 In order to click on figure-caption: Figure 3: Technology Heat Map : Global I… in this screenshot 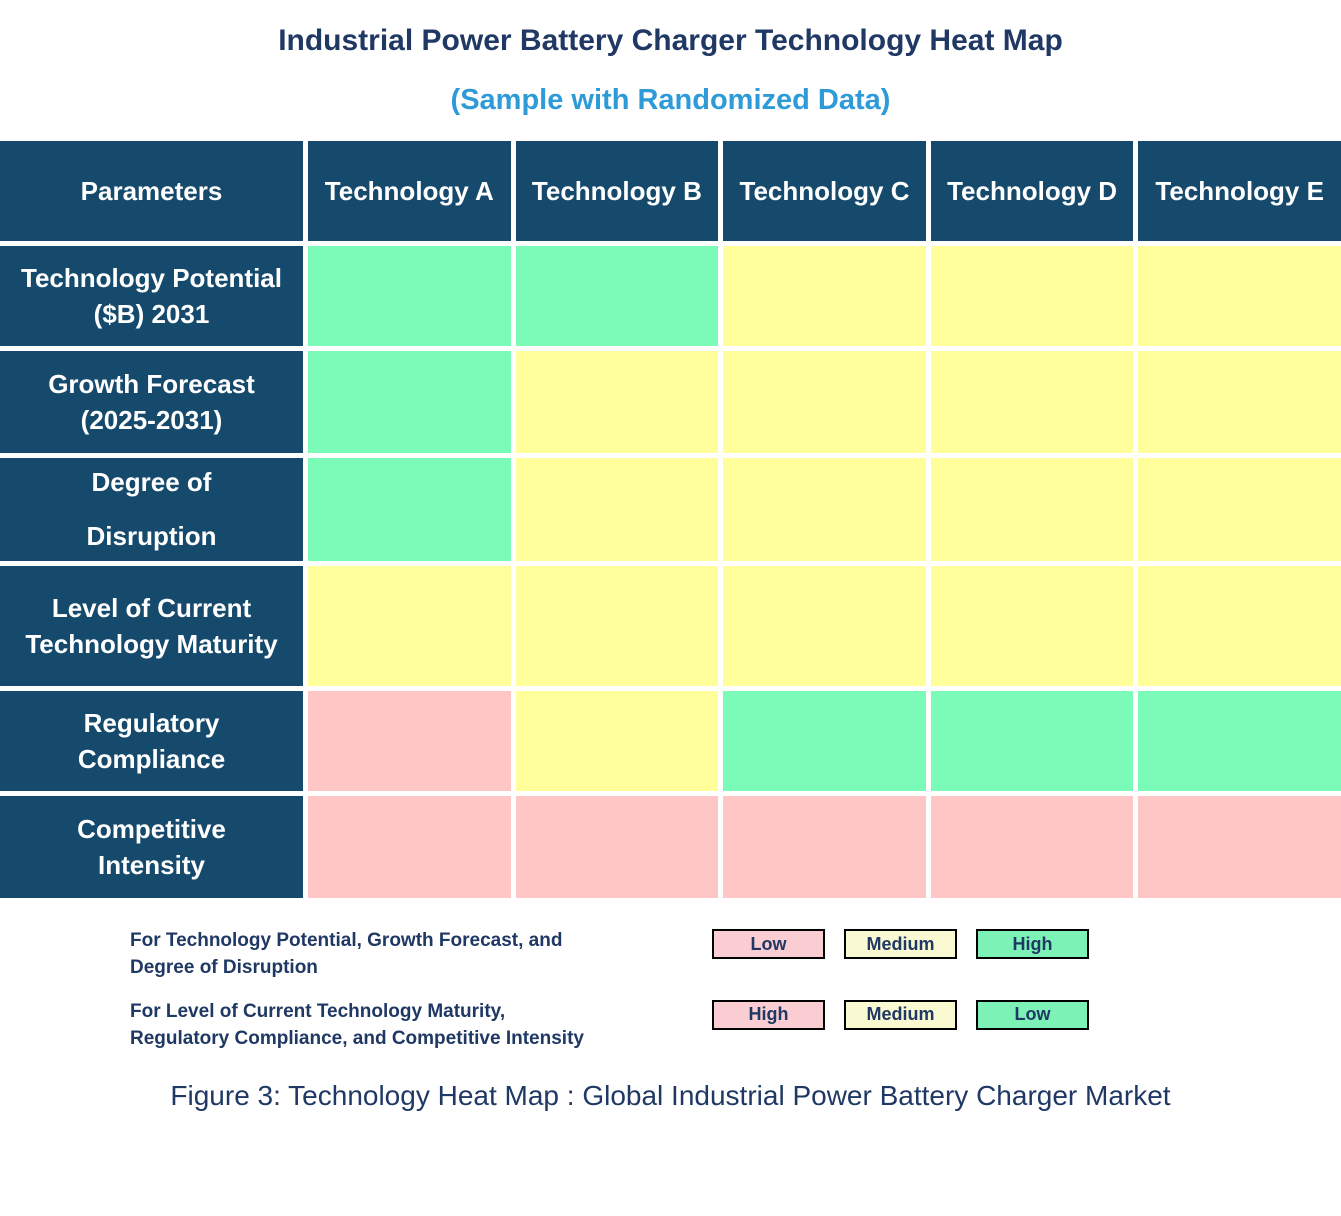, I will do `click(670, 1095)`.